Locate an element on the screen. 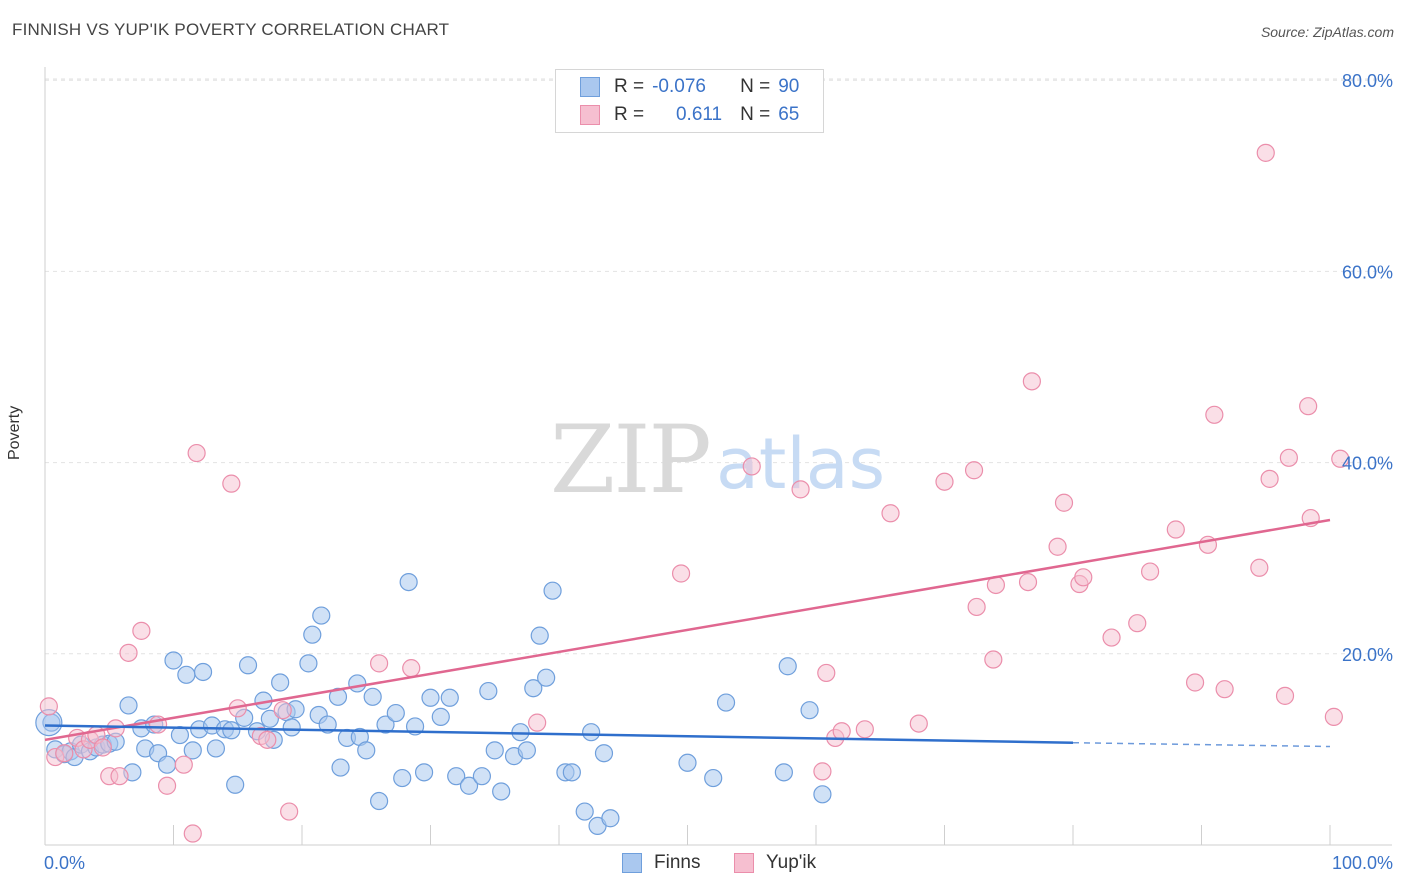 Image resolution: width=1406 pixels, height=892 pixels. finns-r-value: -0.076 is located at coordinates (679, 86).